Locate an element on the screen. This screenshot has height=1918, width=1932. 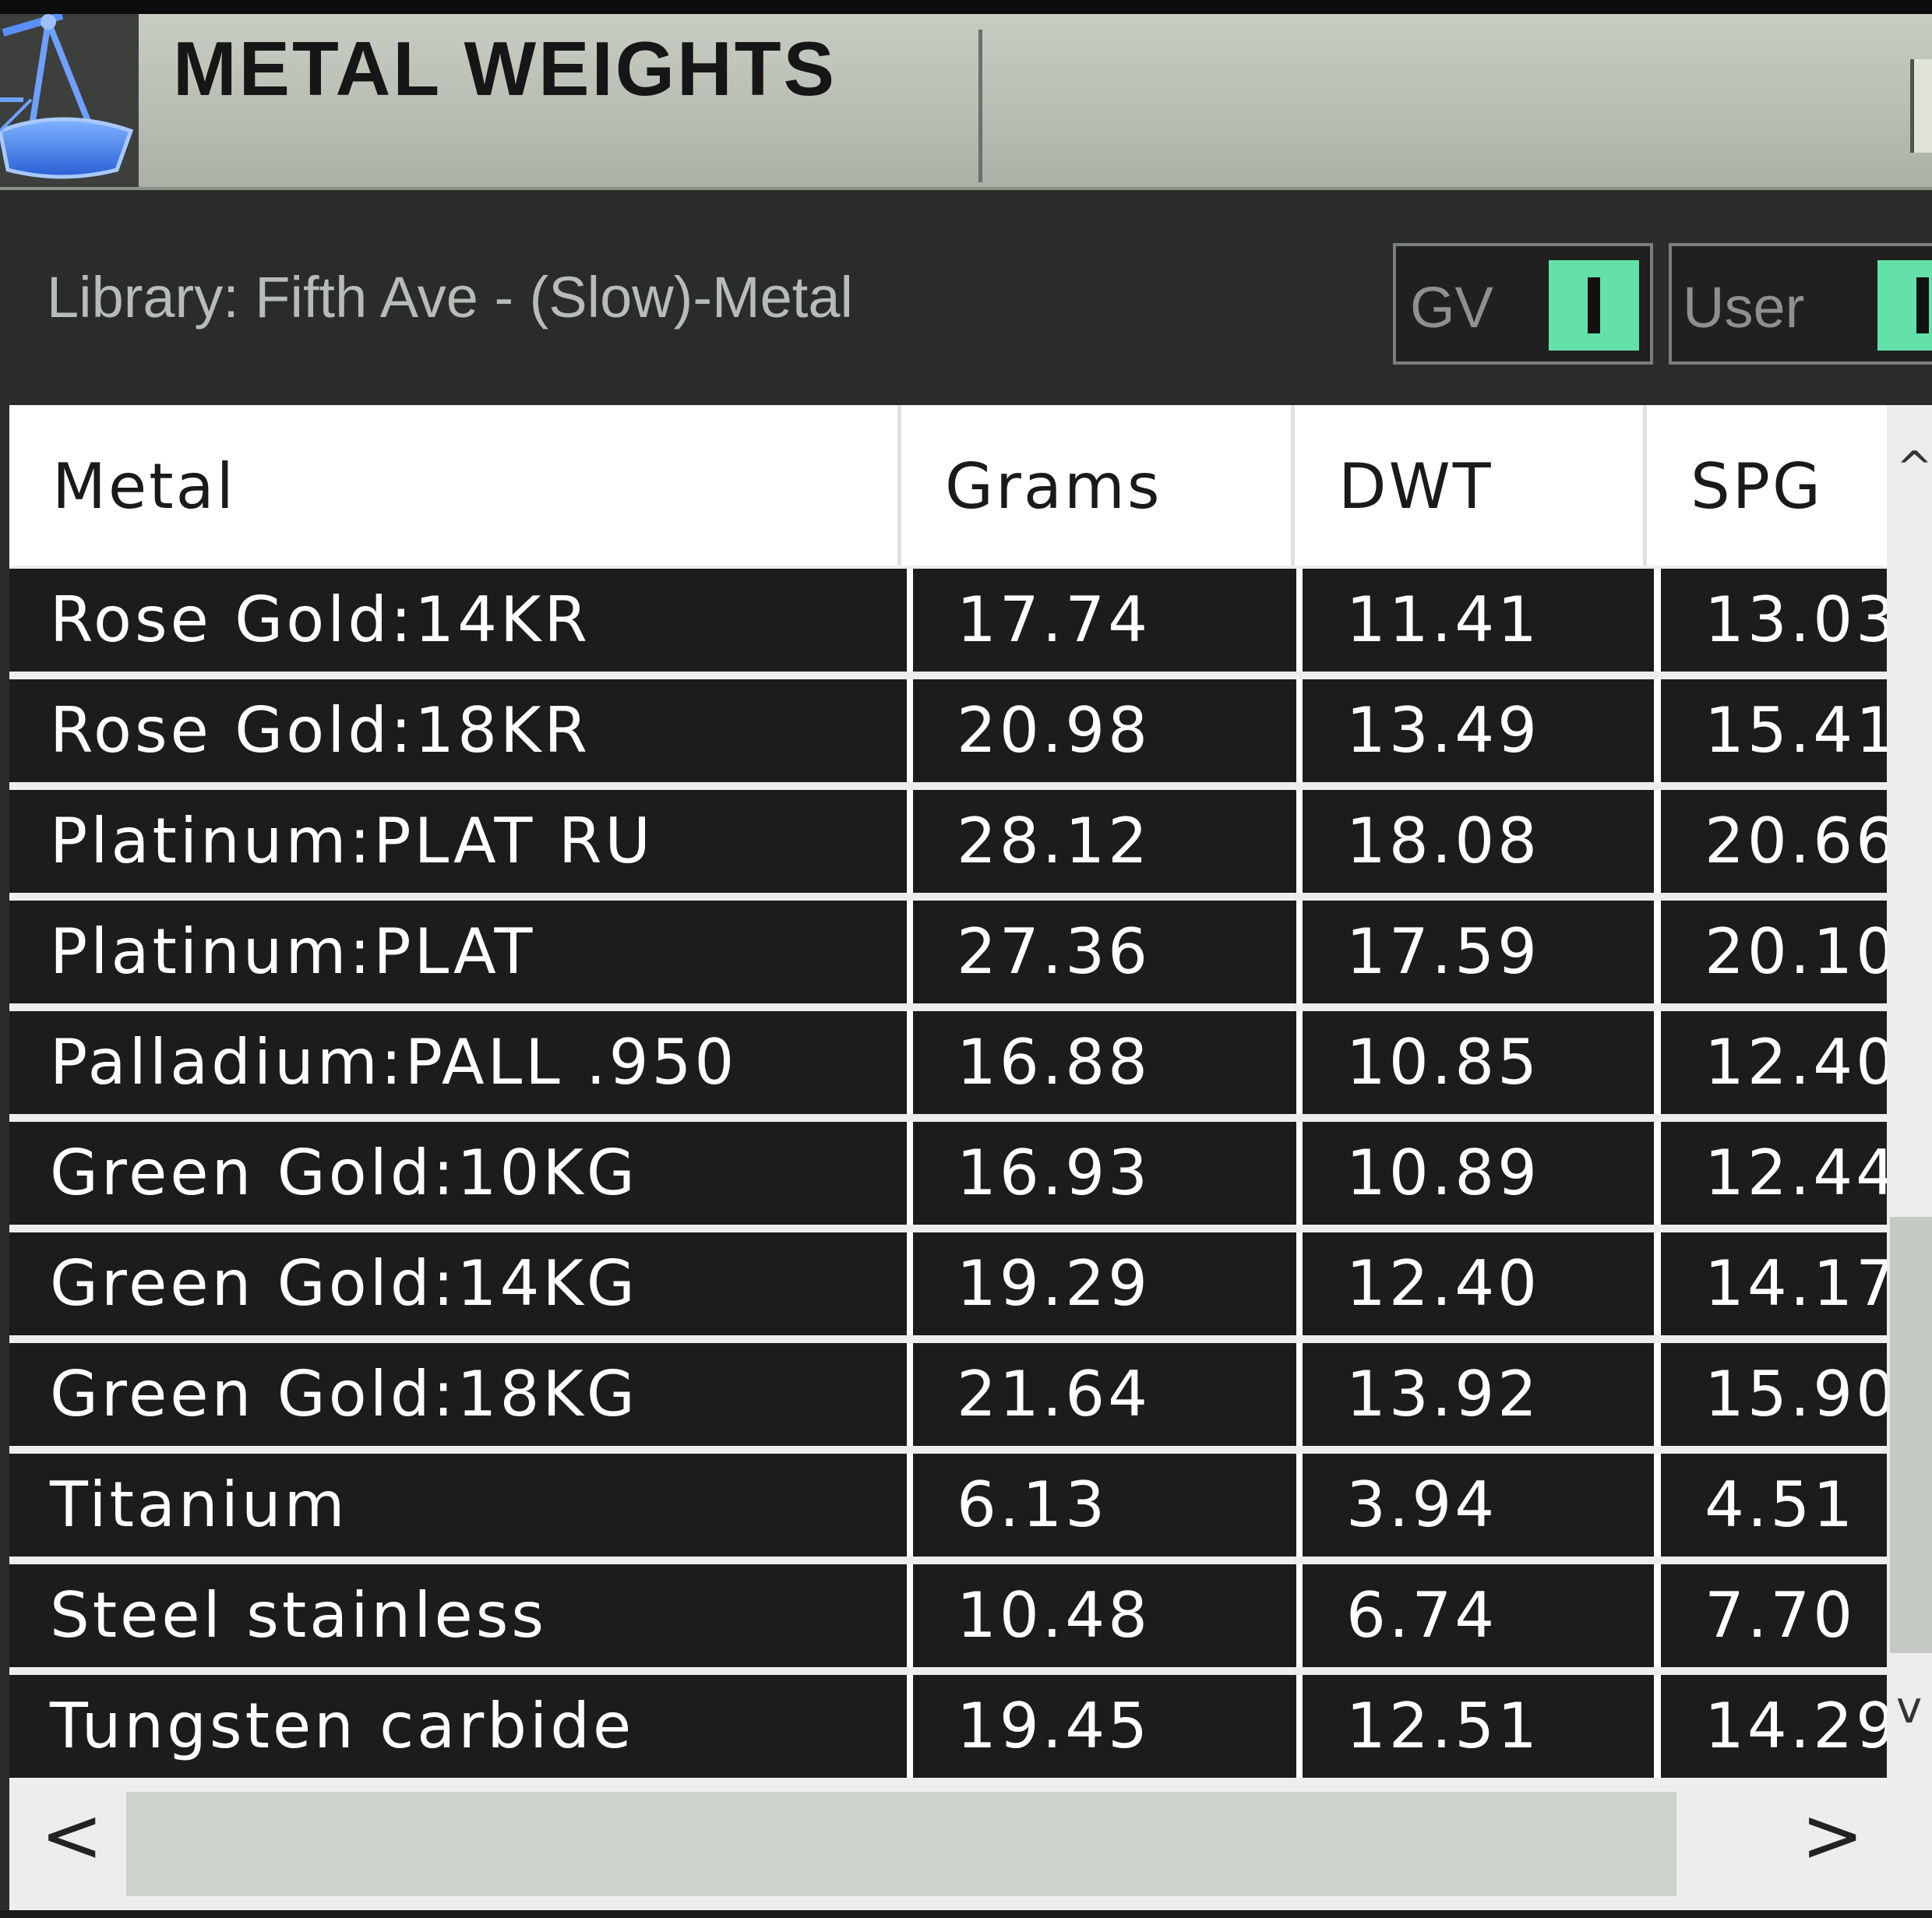
table-row: Tungsten carbide 19.45 12.51 14.29 is located at coordinates (948, 1726).